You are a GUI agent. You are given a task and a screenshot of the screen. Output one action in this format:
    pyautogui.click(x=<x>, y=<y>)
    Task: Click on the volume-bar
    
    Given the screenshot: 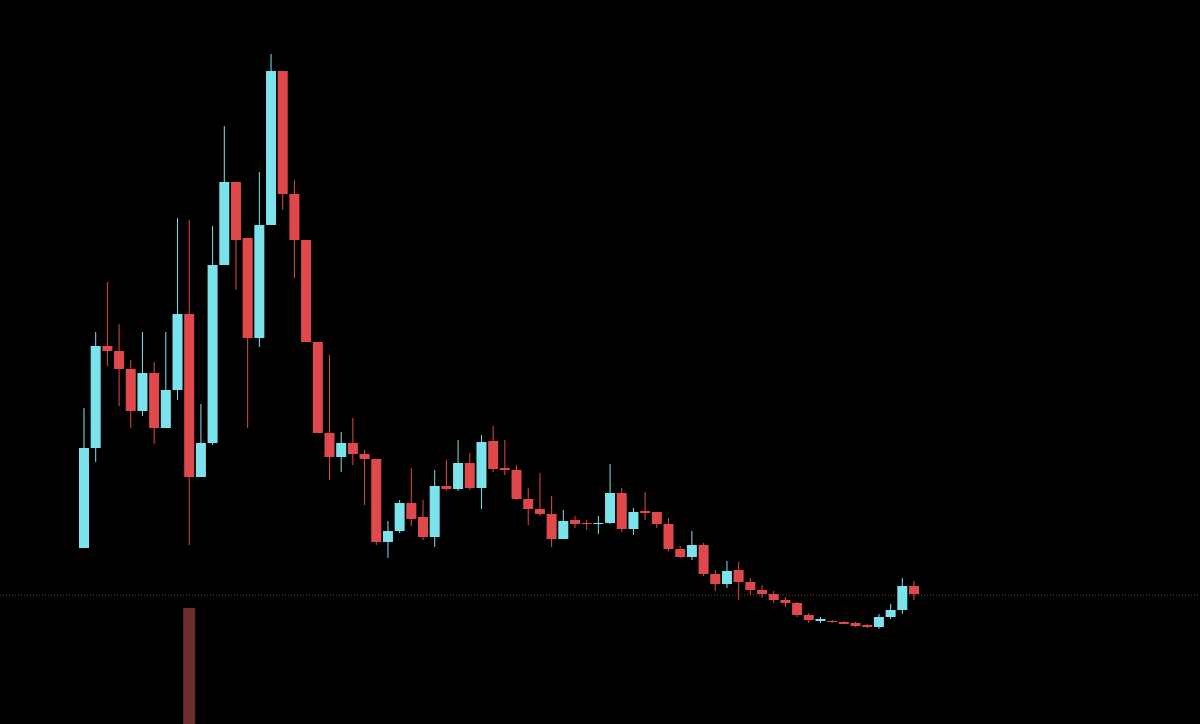 What is the action you would take?
    pyautogui.click(x=189, y=666)
    